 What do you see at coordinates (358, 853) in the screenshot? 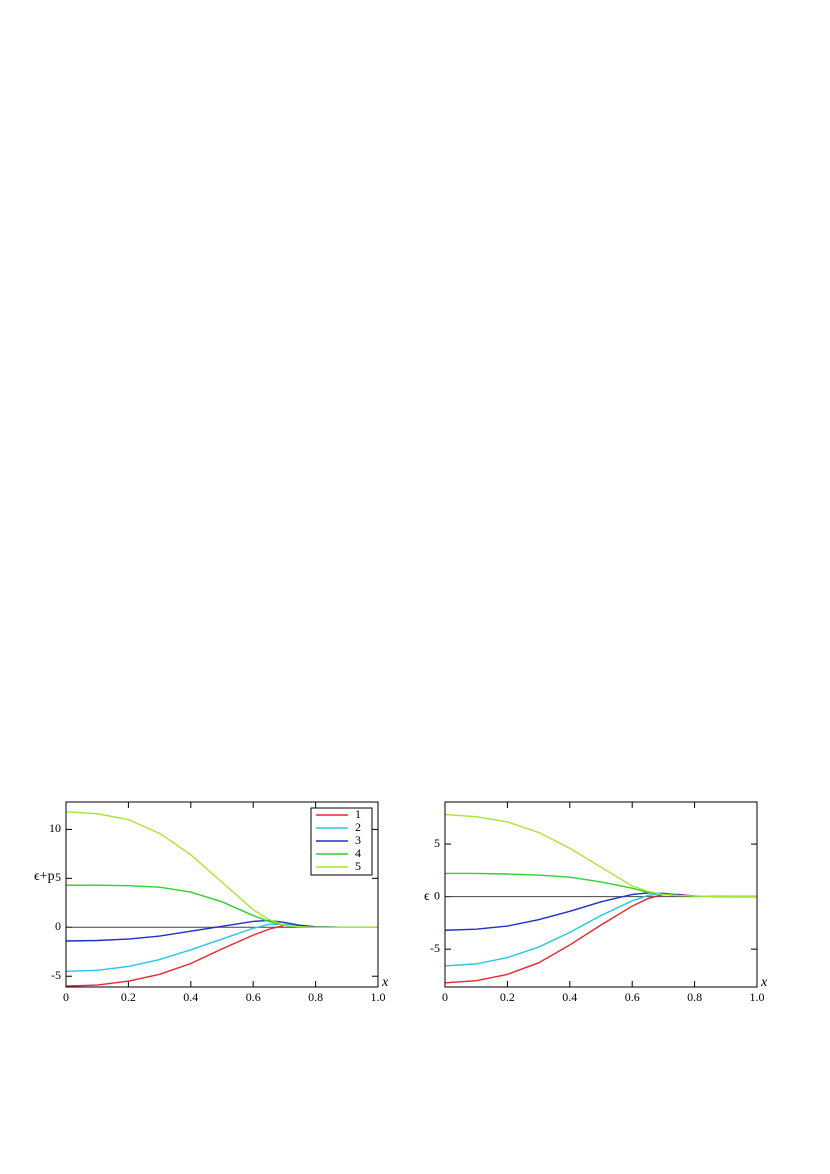
I see `legend-label: 4` at bounding box center [358, 853].